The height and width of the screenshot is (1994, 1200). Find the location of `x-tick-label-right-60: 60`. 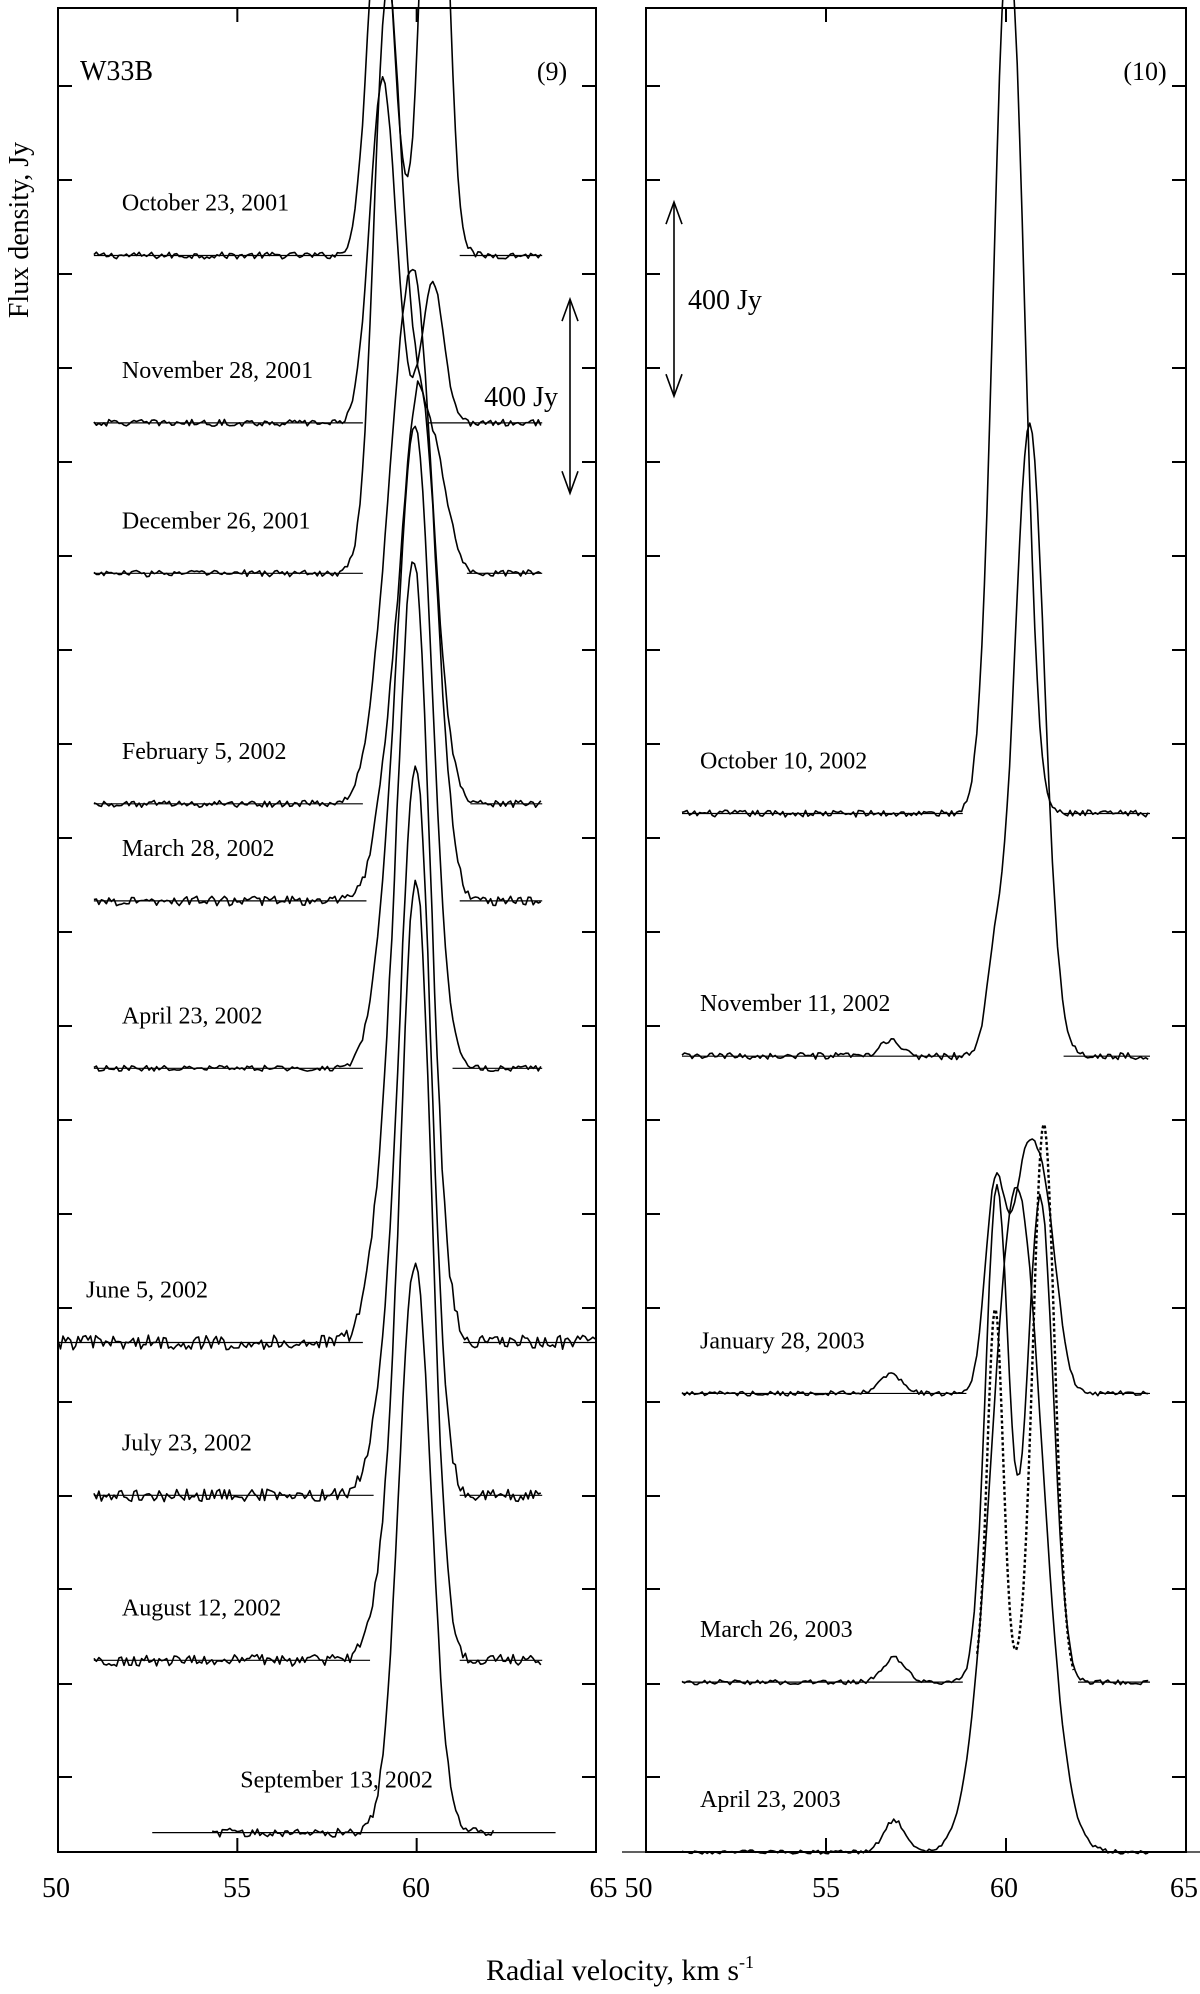

x-tick-label-right-60: 60 is located at coordinates (1004, 1888).